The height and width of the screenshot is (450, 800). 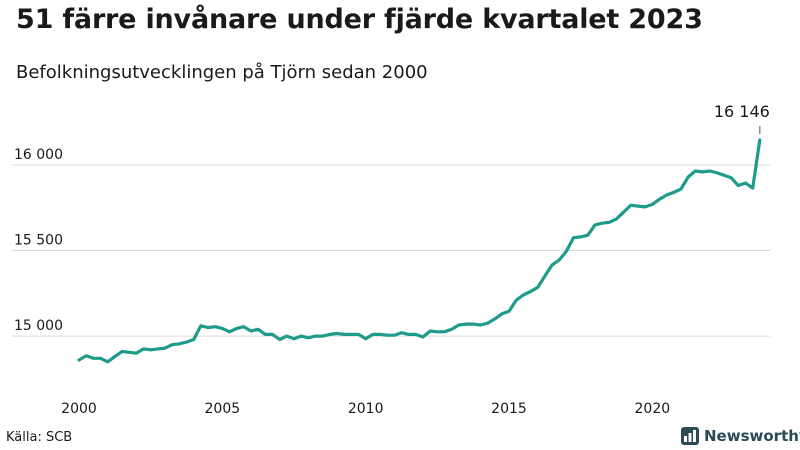 I want to click on y-tick-label: 15 500, so click(x=38, y=241).